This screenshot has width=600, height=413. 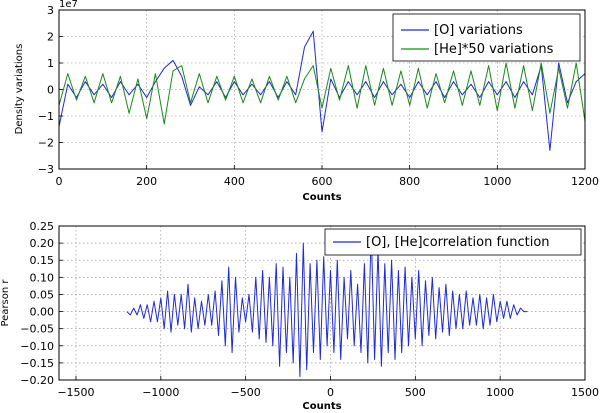 What do you see at coordinates (50, 37) in the screenshot?
I see `density-ytick-label: 2` at bounding box center [50, 37].